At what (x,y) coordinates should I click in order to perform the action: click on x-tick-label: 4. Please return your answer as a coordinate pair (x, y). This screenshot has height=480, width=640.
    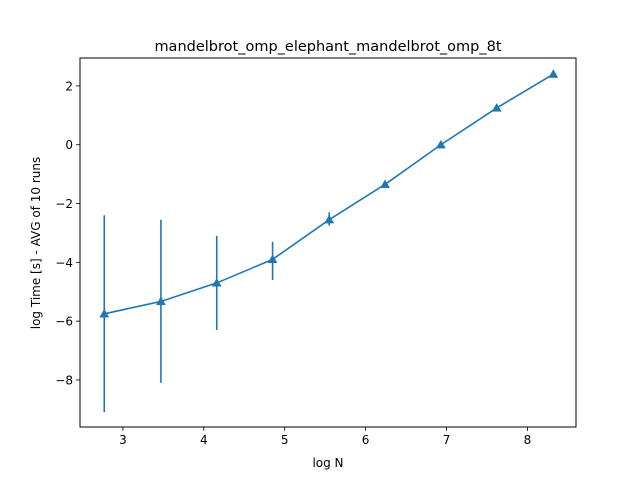
    Looking at the image, I should click on (204, 440).